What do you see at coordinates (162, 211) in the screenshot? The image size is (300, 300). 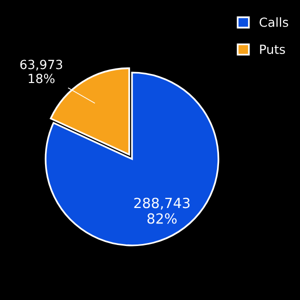 I see `data-label: 288,743 82%` at bounding box center [162, 211].